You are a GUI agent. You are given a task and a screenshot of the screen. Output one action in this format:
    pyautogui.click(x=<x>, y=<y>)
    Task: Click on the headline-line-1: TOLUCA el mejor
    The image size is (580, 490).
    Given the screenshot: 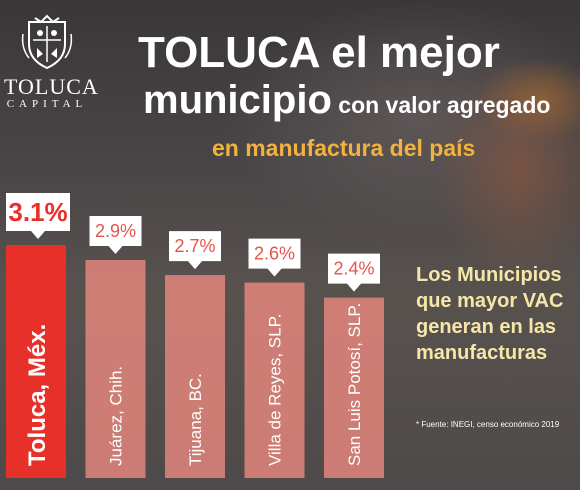 What is the action you would take?
    pyautogui.click(x=319, y=52)
    